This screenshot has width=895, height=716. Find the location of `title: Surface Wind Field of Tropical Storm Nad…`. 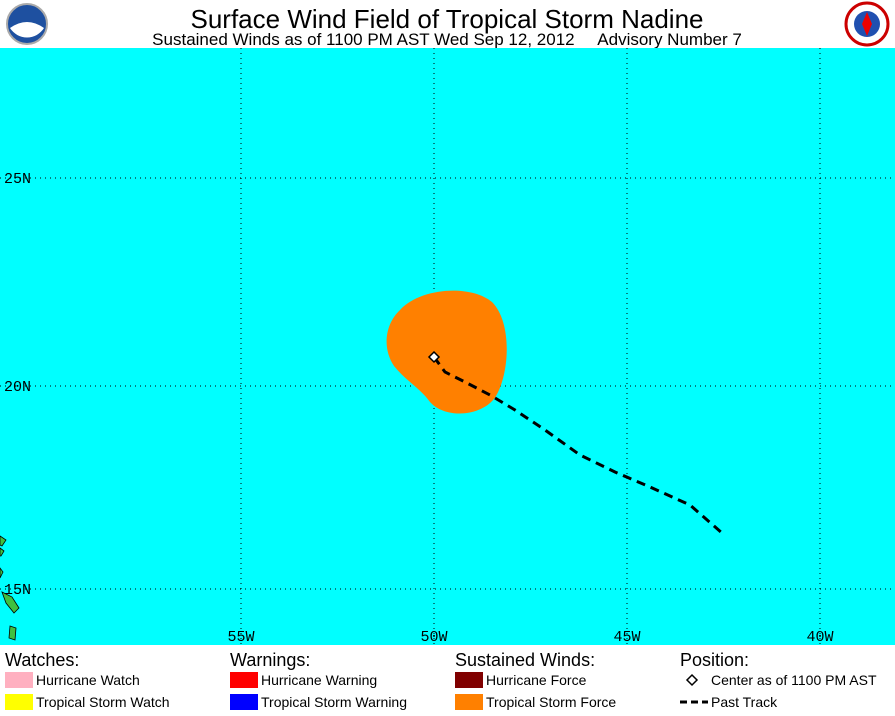

title: Surface Wind Field of Tropical Storm Nad… is located at coordinates (447, 19).